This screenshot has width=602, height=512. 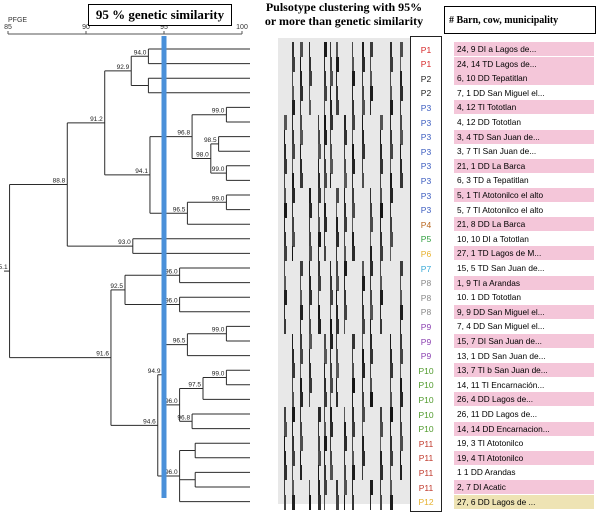 What do you see at coordinates (493, 180) in the screenshot?
I see `isolate-row: 6, 3 TD a Tepatitlan` at bounding box center [493, 180].